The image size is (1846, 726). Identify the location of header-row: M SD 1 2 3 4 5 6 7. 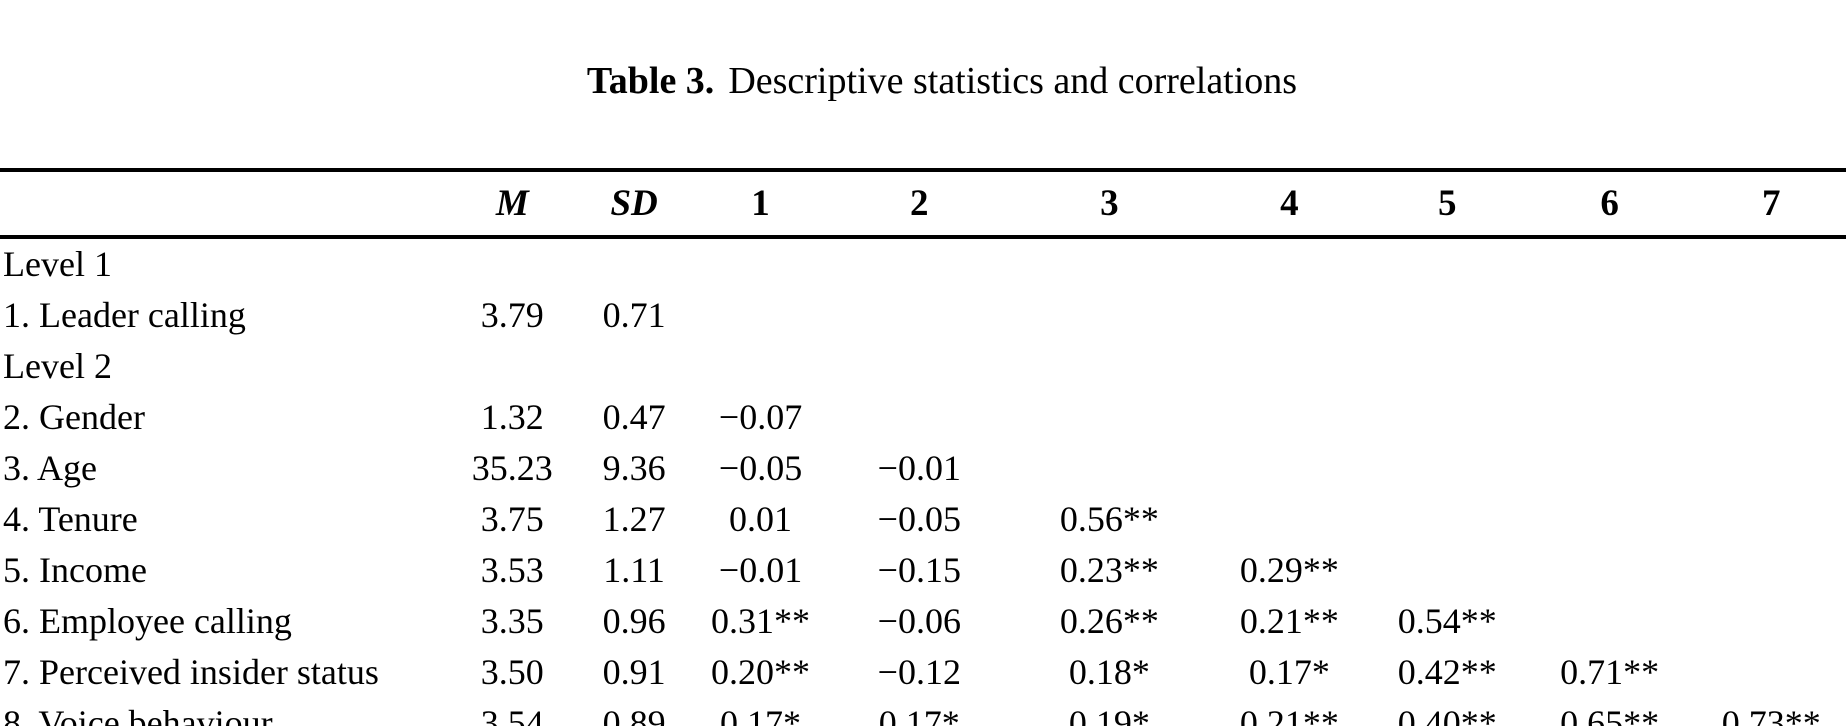
(923, 203).